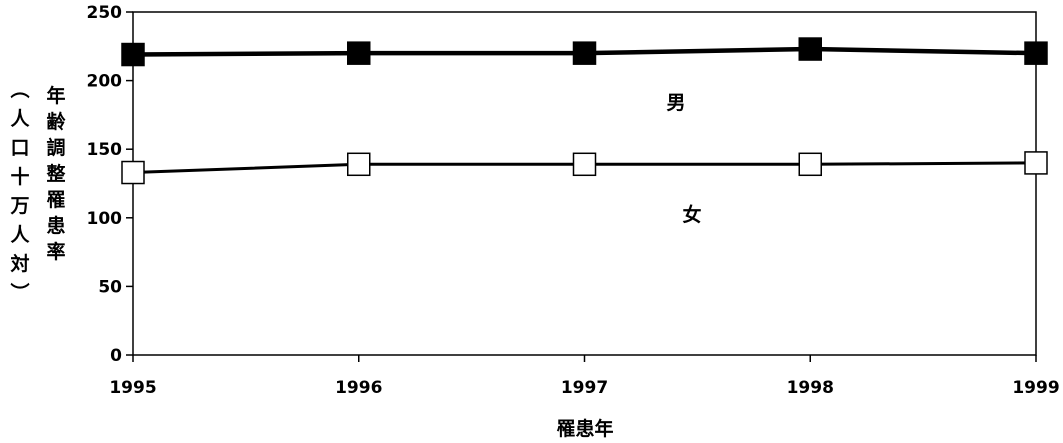  I want to click on y-axis-subtitle-char: 口, so click(19, 148).